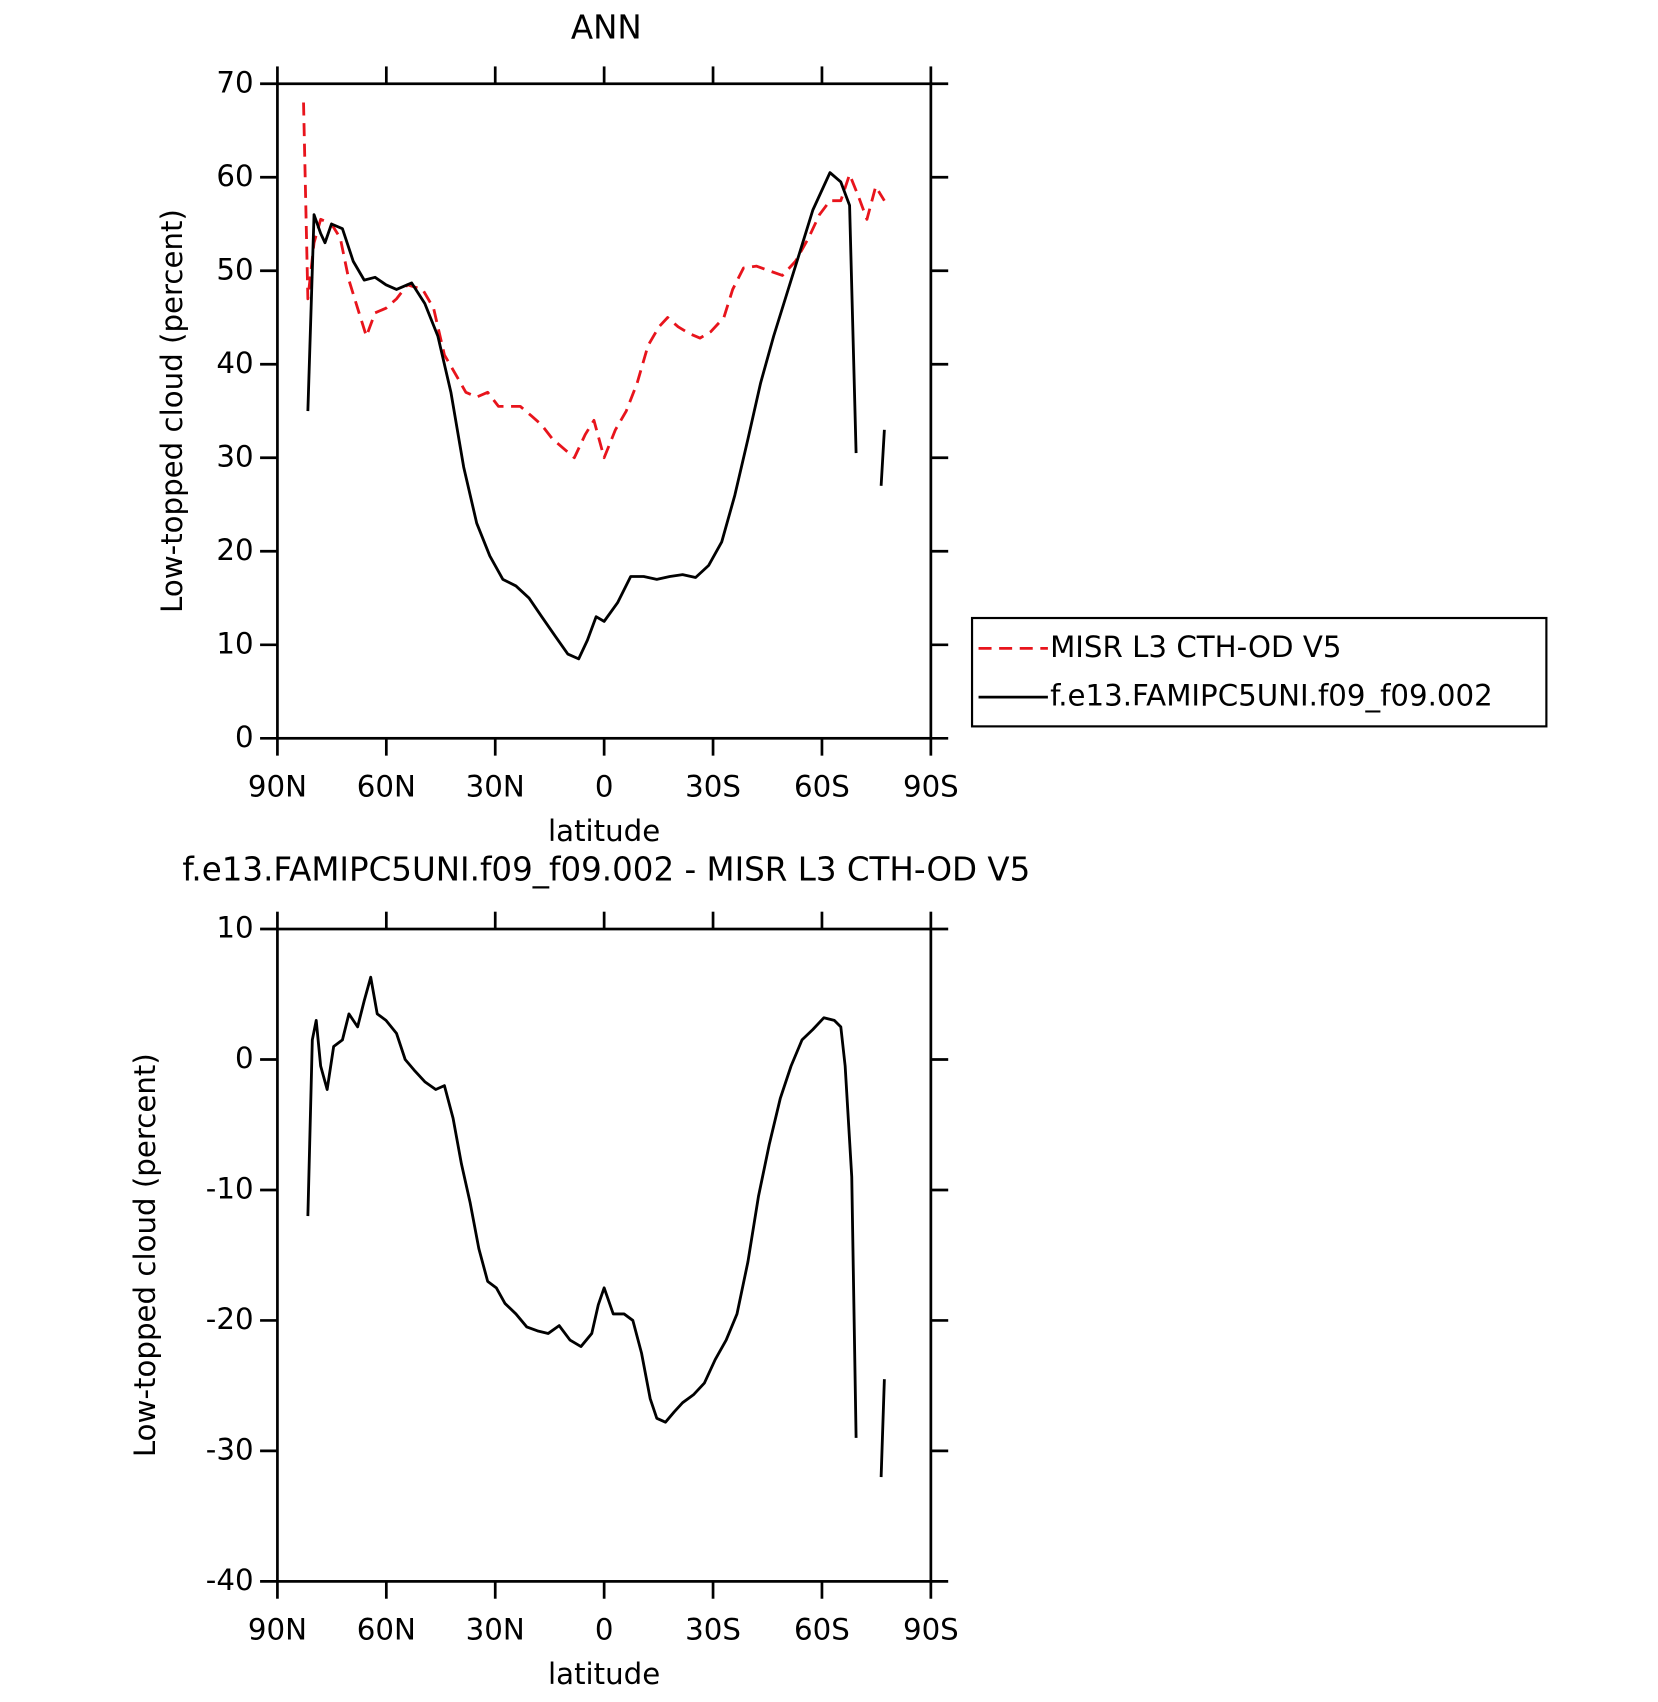 This screenshot has width=1658, height=1702. Describe the element at coordinates (1271, 696) in the screenshot. I see `legend-label: f.e13.FAMIPC5UNI.f09_f09.002` at that location.